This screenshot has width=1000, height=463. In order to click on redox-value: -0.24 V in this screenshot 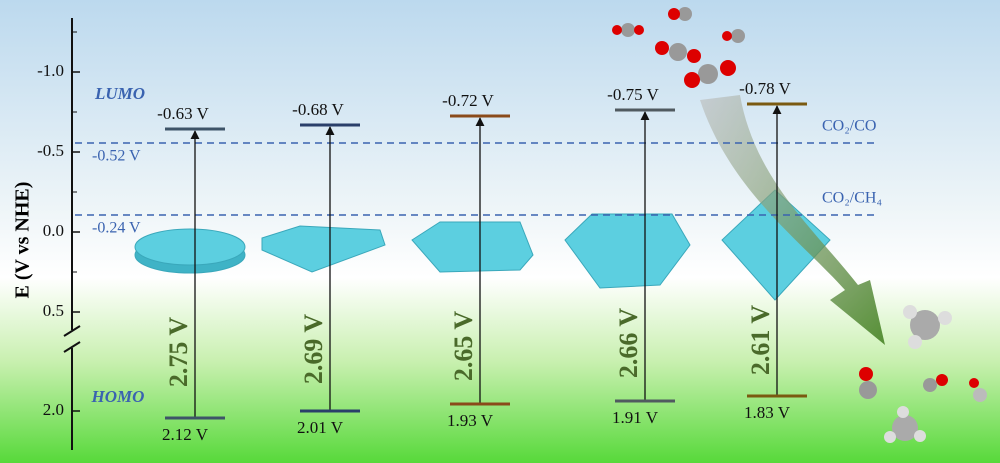, I will do `click(116, 228)`.